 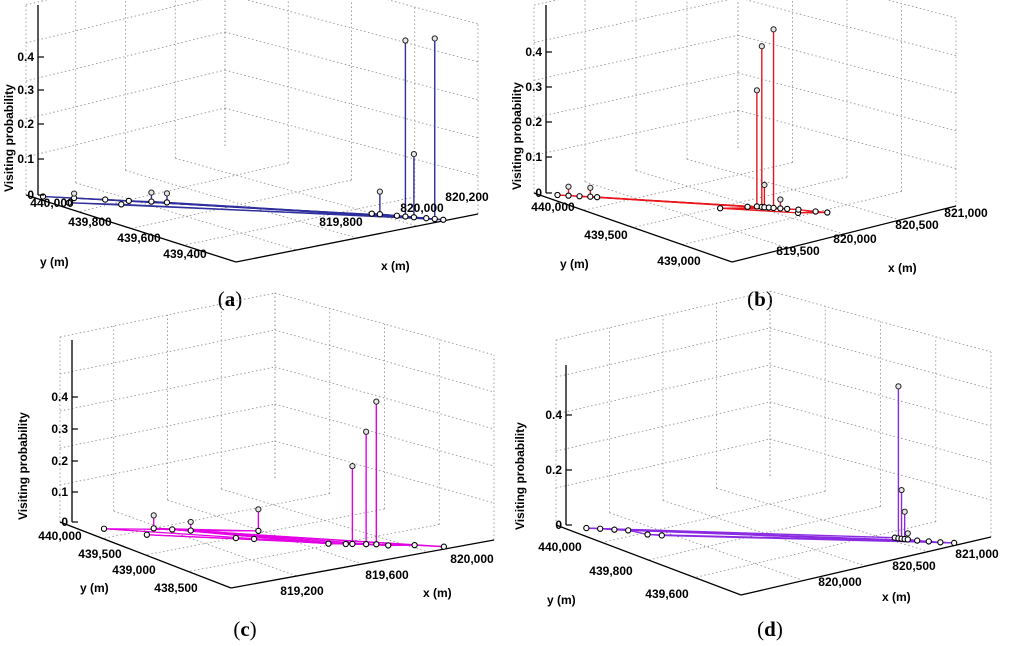 What do you see at coordinates (977, 554) in the screenshot?
I see `x-tick-label: 821,000` at bounding box center [977, 554].